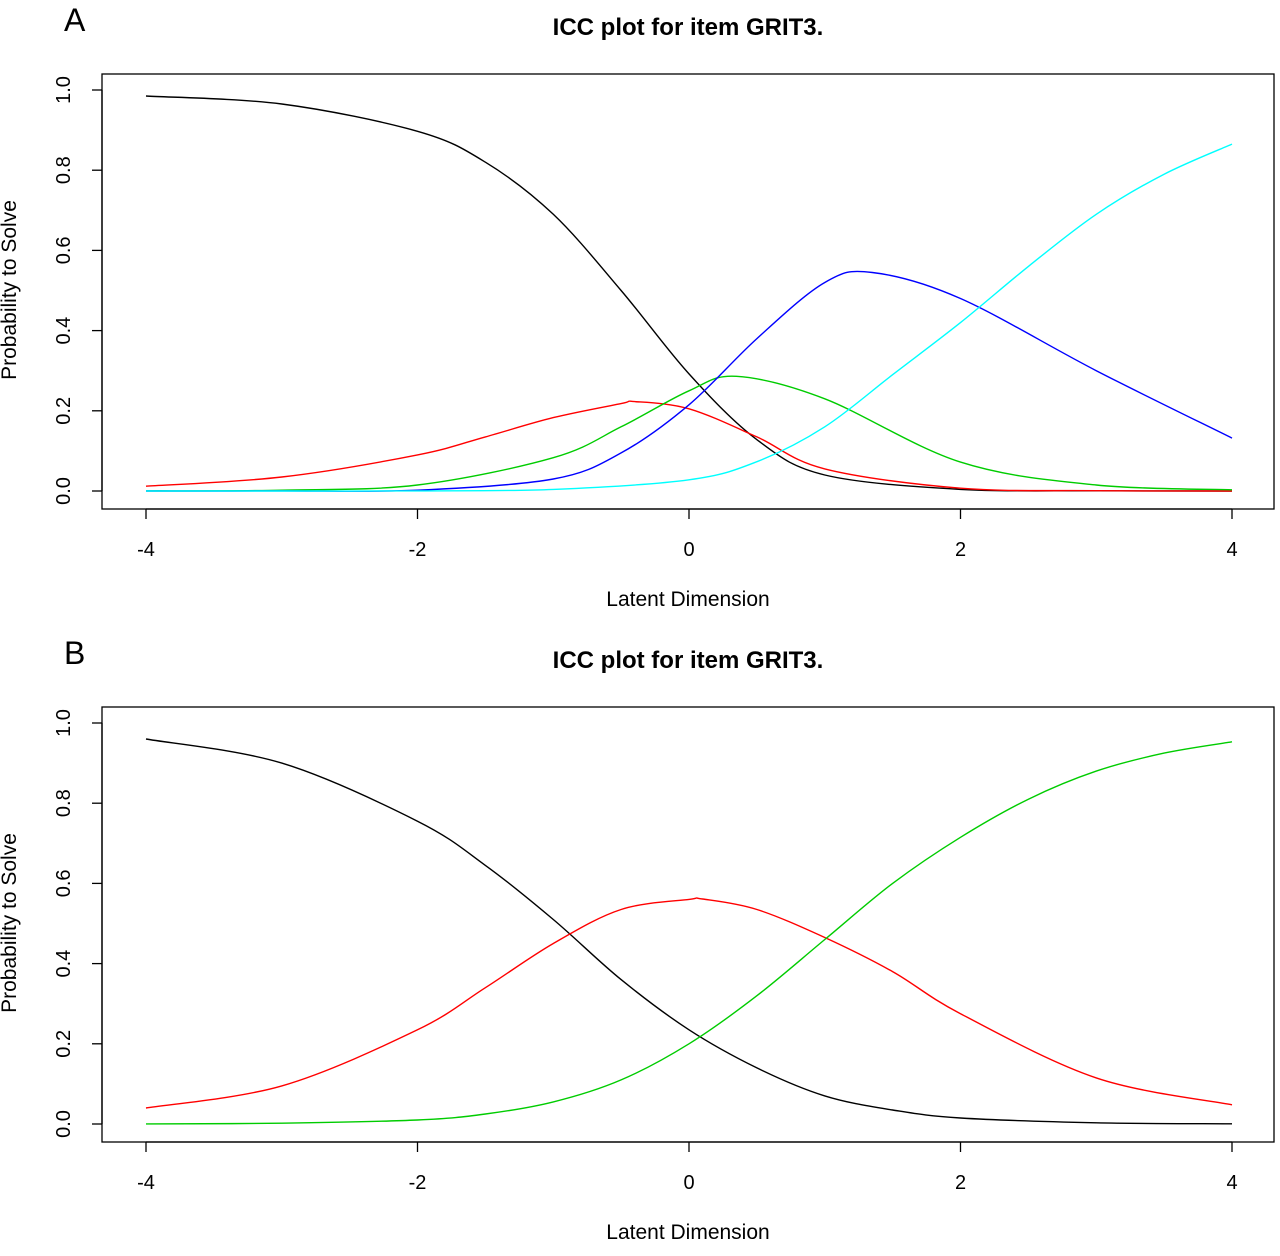 The image size is (1280, 1256). Describe the element at coordinates (64, 250) in the screenshot. I see `y-tick-label-a: 0.6` at that location.